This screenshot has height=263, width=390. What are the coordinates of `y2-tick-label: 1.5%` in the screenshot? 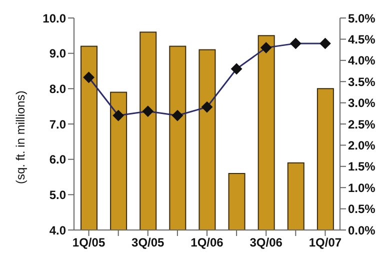 It's located at (362, 167).